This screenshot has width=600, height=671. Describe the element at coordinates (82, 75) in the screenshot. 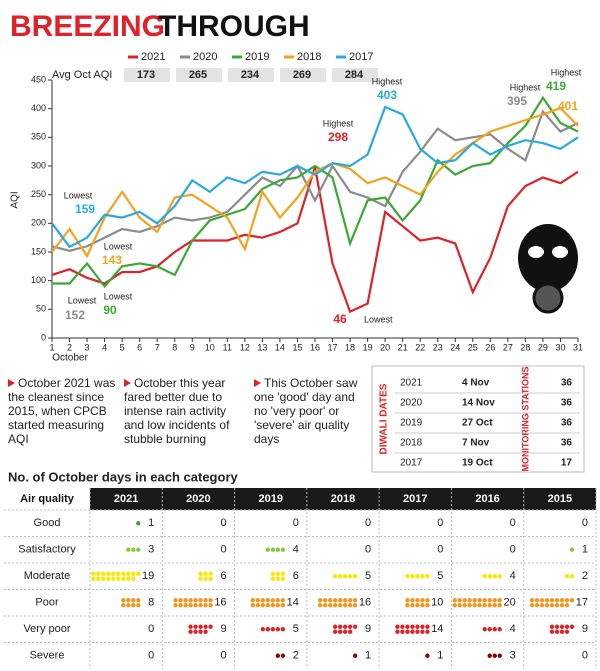

I see `avg-label: Avg Oct AQI` at that location.